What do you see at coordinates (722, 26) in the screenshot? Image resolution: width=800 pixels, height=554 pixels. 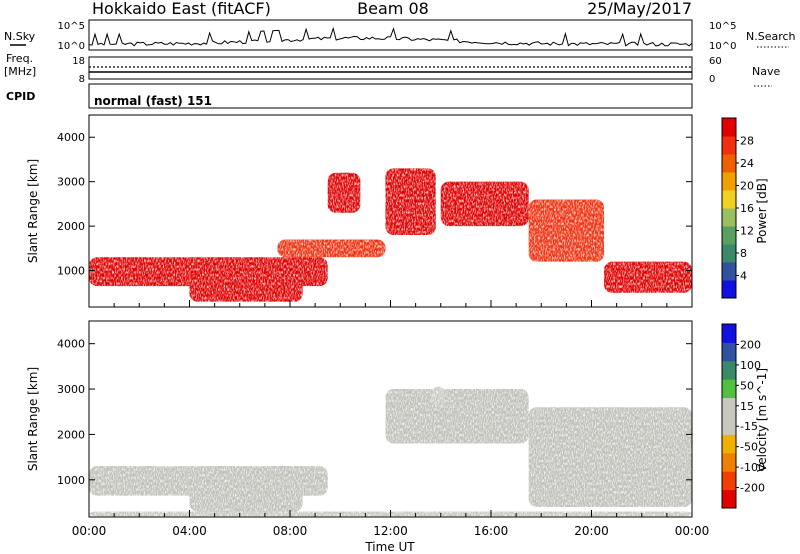 I see `nsky-right-tick-high: 10^5` at bounding box center [722, 26].